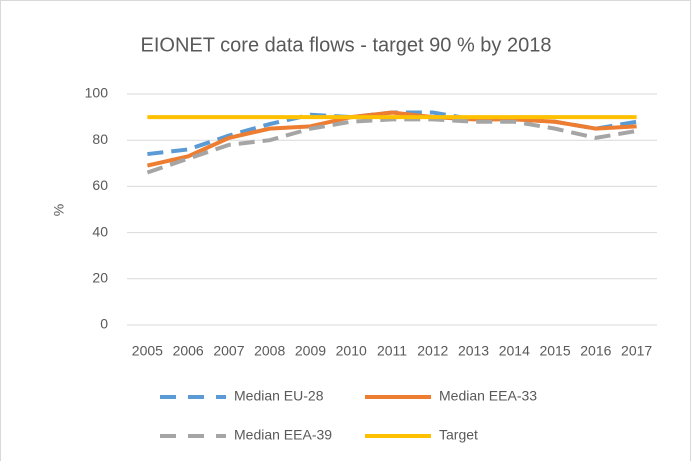 This screenshot has height=466, width=692. Describe the element at coordinates (514, 351) in the screenshot. I see `x-tick-label: 2014` at that location.